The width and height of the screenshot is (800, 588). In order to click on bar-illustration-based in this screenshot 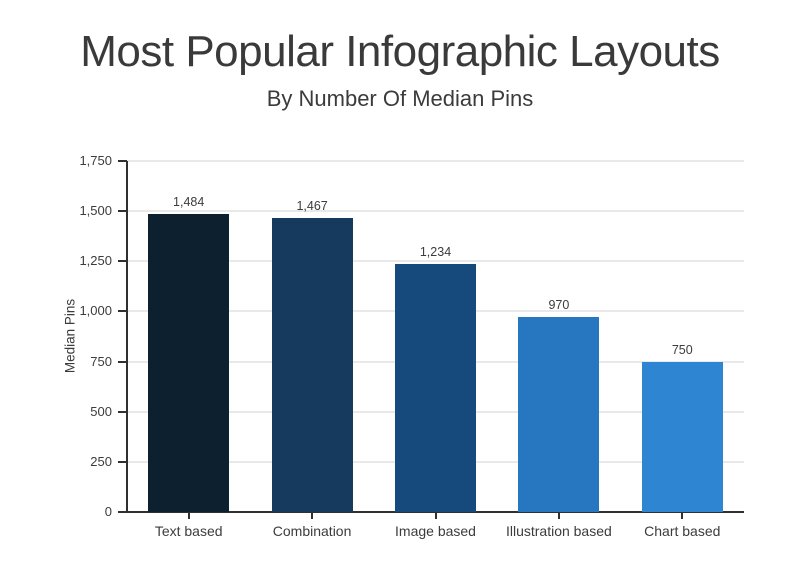, I will do `click(559, 414)`.